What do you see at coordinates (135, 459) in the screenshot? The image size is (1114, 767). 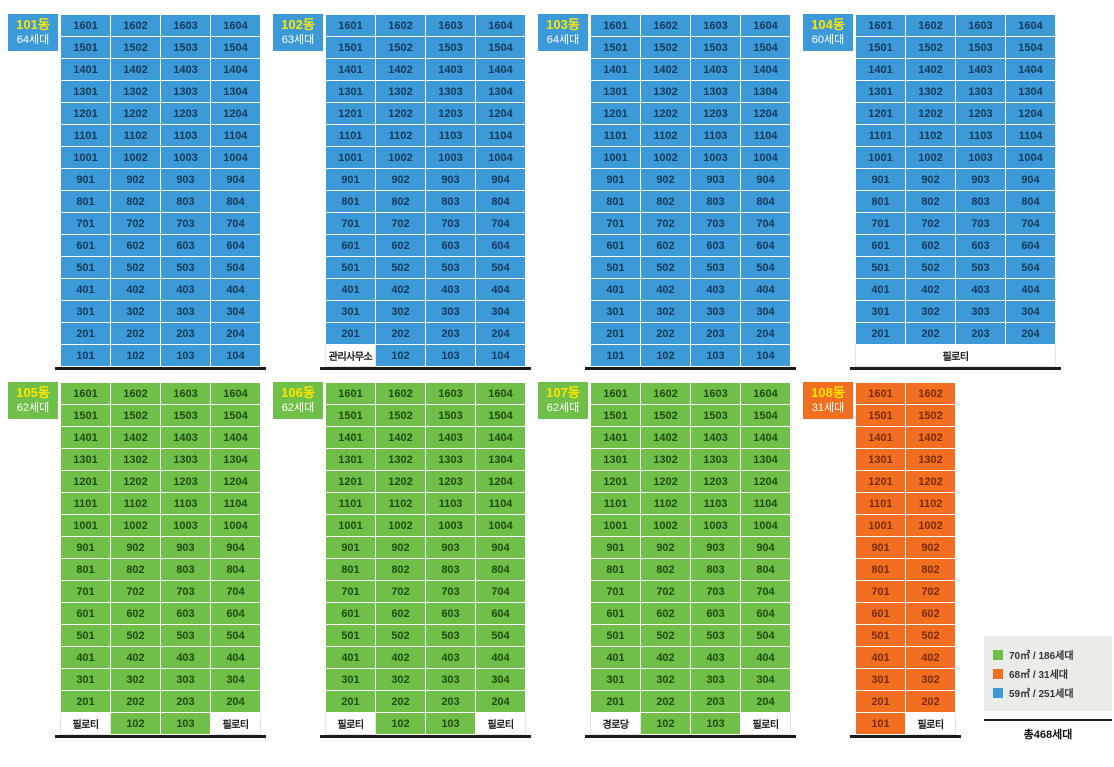 I see `unit-cell: 1302` at bounding box center [135, 459].